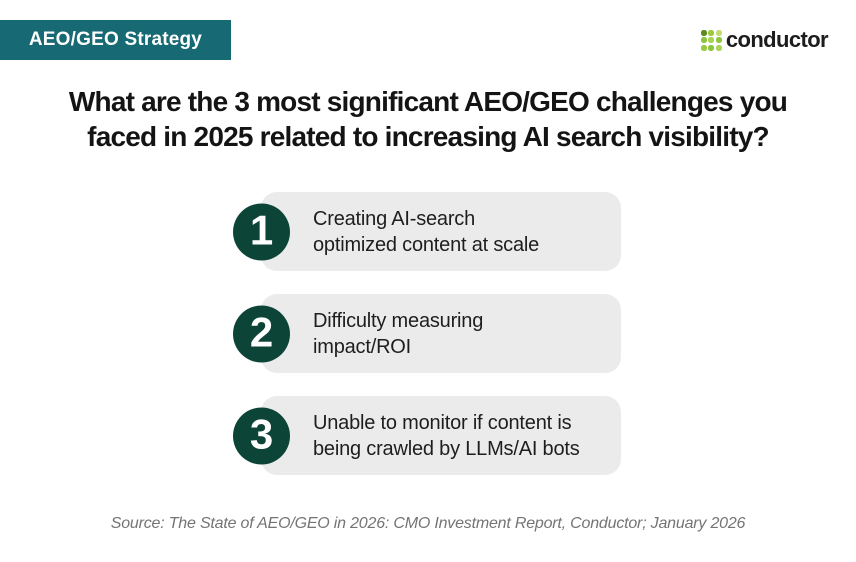 The image size is (856, 562). Describe the element at coordinates (441, 333) in the screenshot. I see `challenge-2-text-box: Difficulty measuring impact/ROI` at that location.